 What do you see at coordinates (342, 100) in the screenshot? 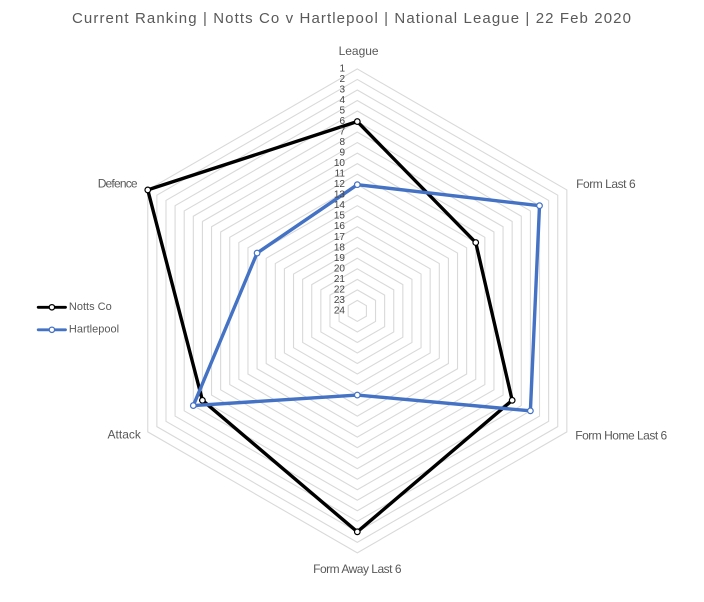
I see `svg-text: 4` at bounding box center [342, 100].